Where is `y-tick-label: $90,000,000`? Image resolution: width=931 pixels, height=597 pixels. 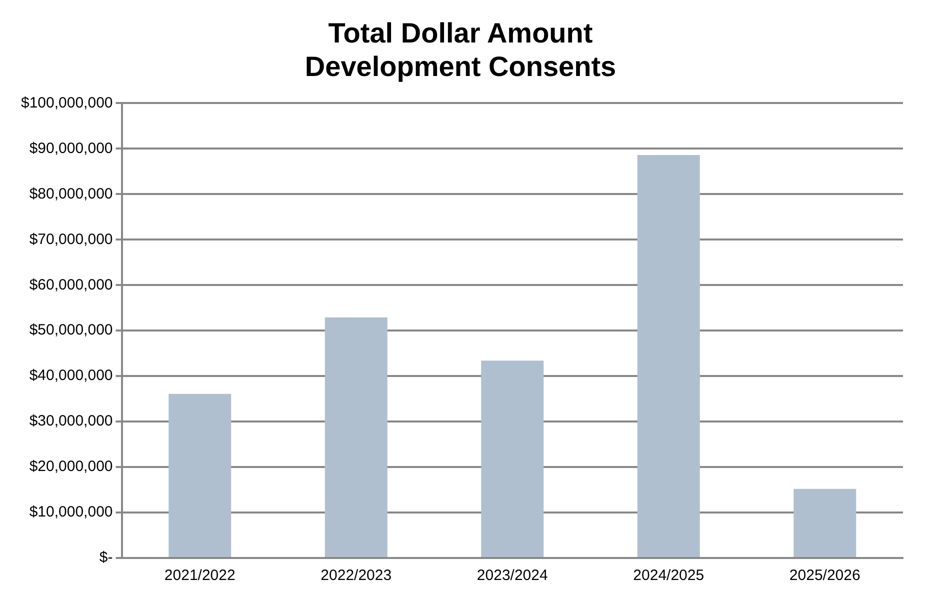 y-tick-label: $90,000,000 is located at coordinates (71, 148).